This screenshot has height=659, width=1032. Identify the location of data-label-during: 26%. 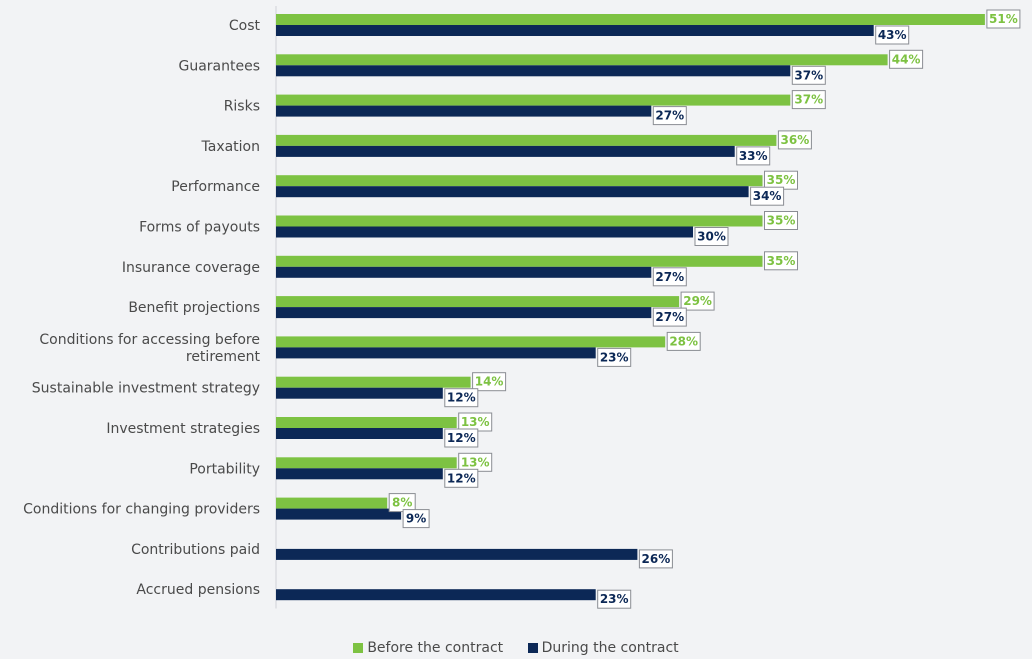
(656, 559).